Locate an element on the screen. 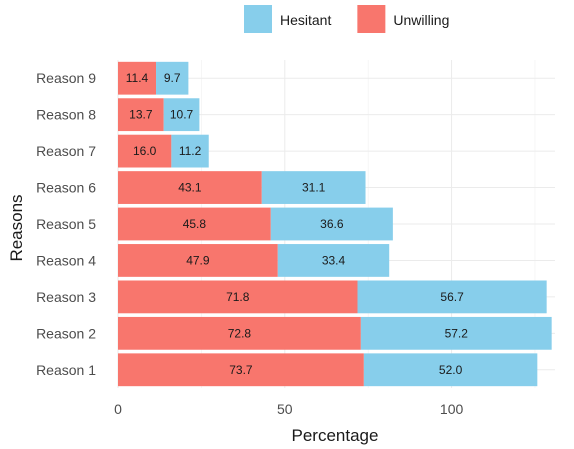 This screenshot has height=449, width=574. legend-swatch-hesitant is located at coordinates (258, 19).